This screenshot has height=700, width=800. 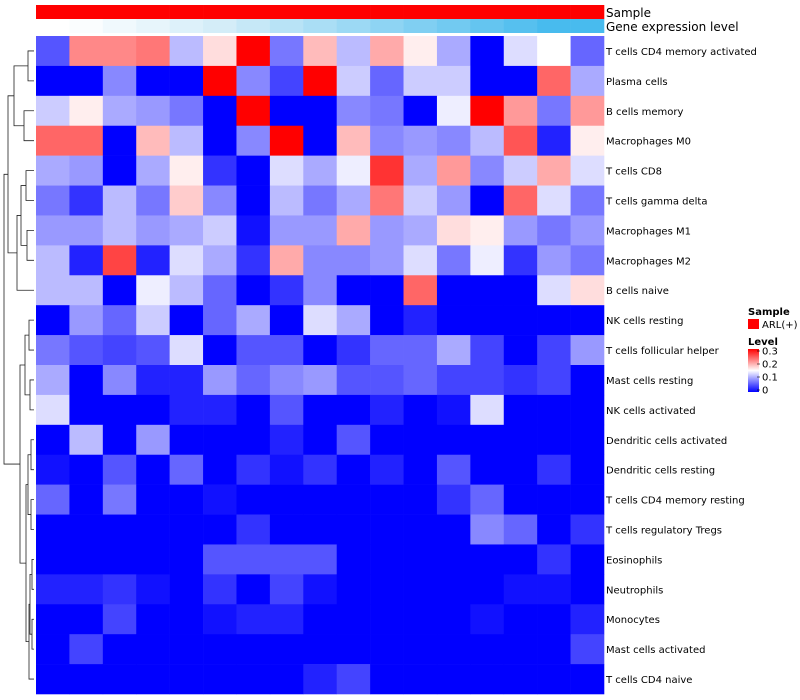 I want to click on annotation-tracks, so click(x=320, y=19).